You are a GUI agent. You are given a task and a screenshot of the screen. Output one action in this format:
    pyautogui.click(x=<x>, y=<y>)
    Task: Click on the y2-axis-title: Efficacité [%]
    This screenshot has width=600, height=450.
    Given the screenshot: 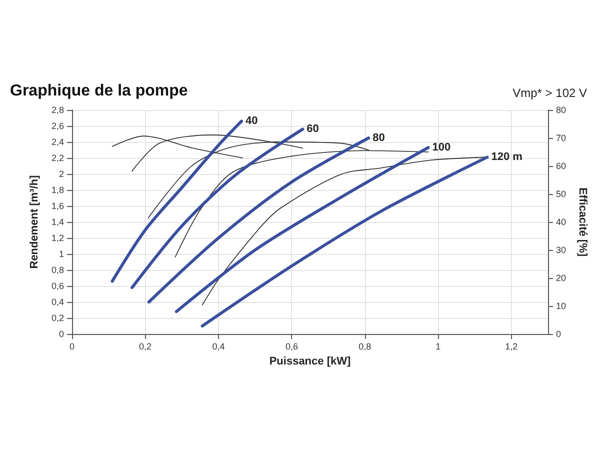 What is the action you would take?
    pyautogui.click(x=582, y=222)
    